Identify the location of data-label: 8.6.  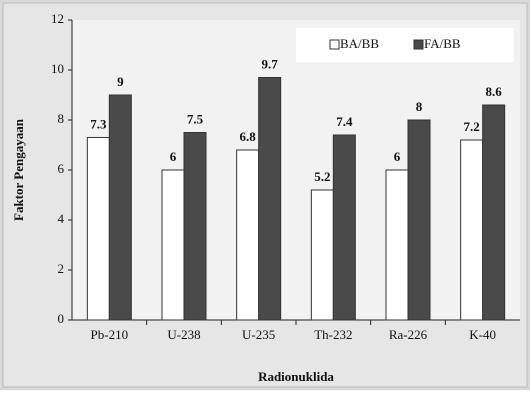
(494, 91).